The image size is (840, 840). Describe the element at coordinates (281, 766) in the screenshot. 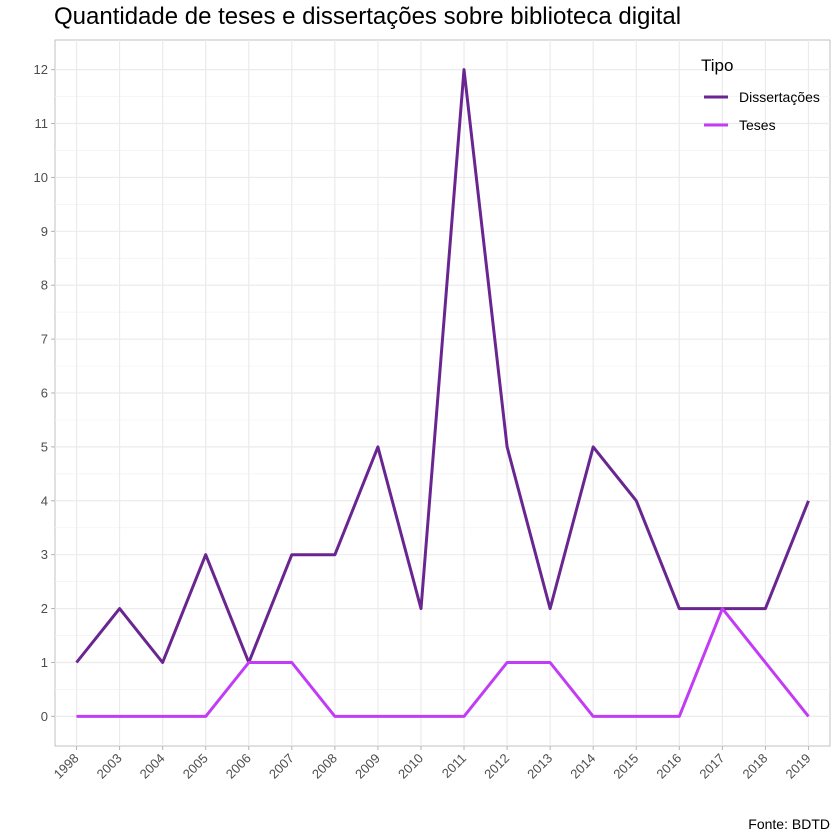

I see `x-tick-label: 2007` at that location.